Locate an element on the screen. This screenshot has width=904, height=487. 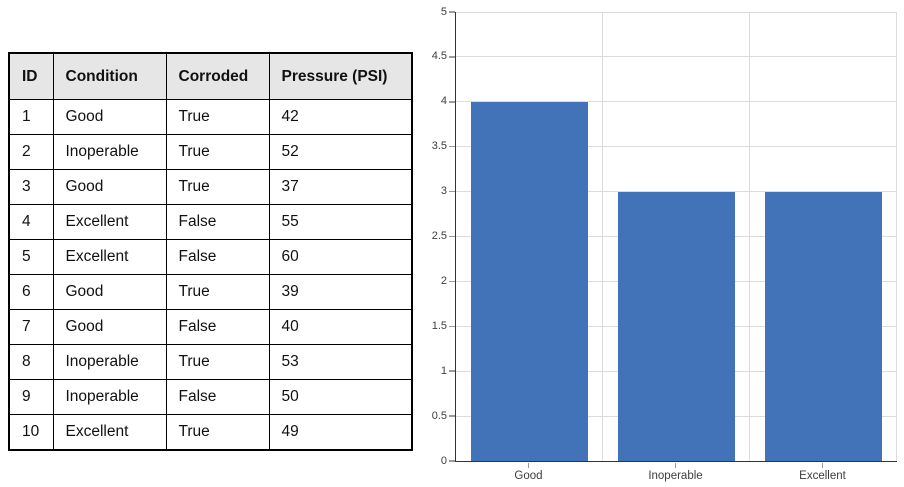
table-cell: 5 is located at coordinates (31, 257).